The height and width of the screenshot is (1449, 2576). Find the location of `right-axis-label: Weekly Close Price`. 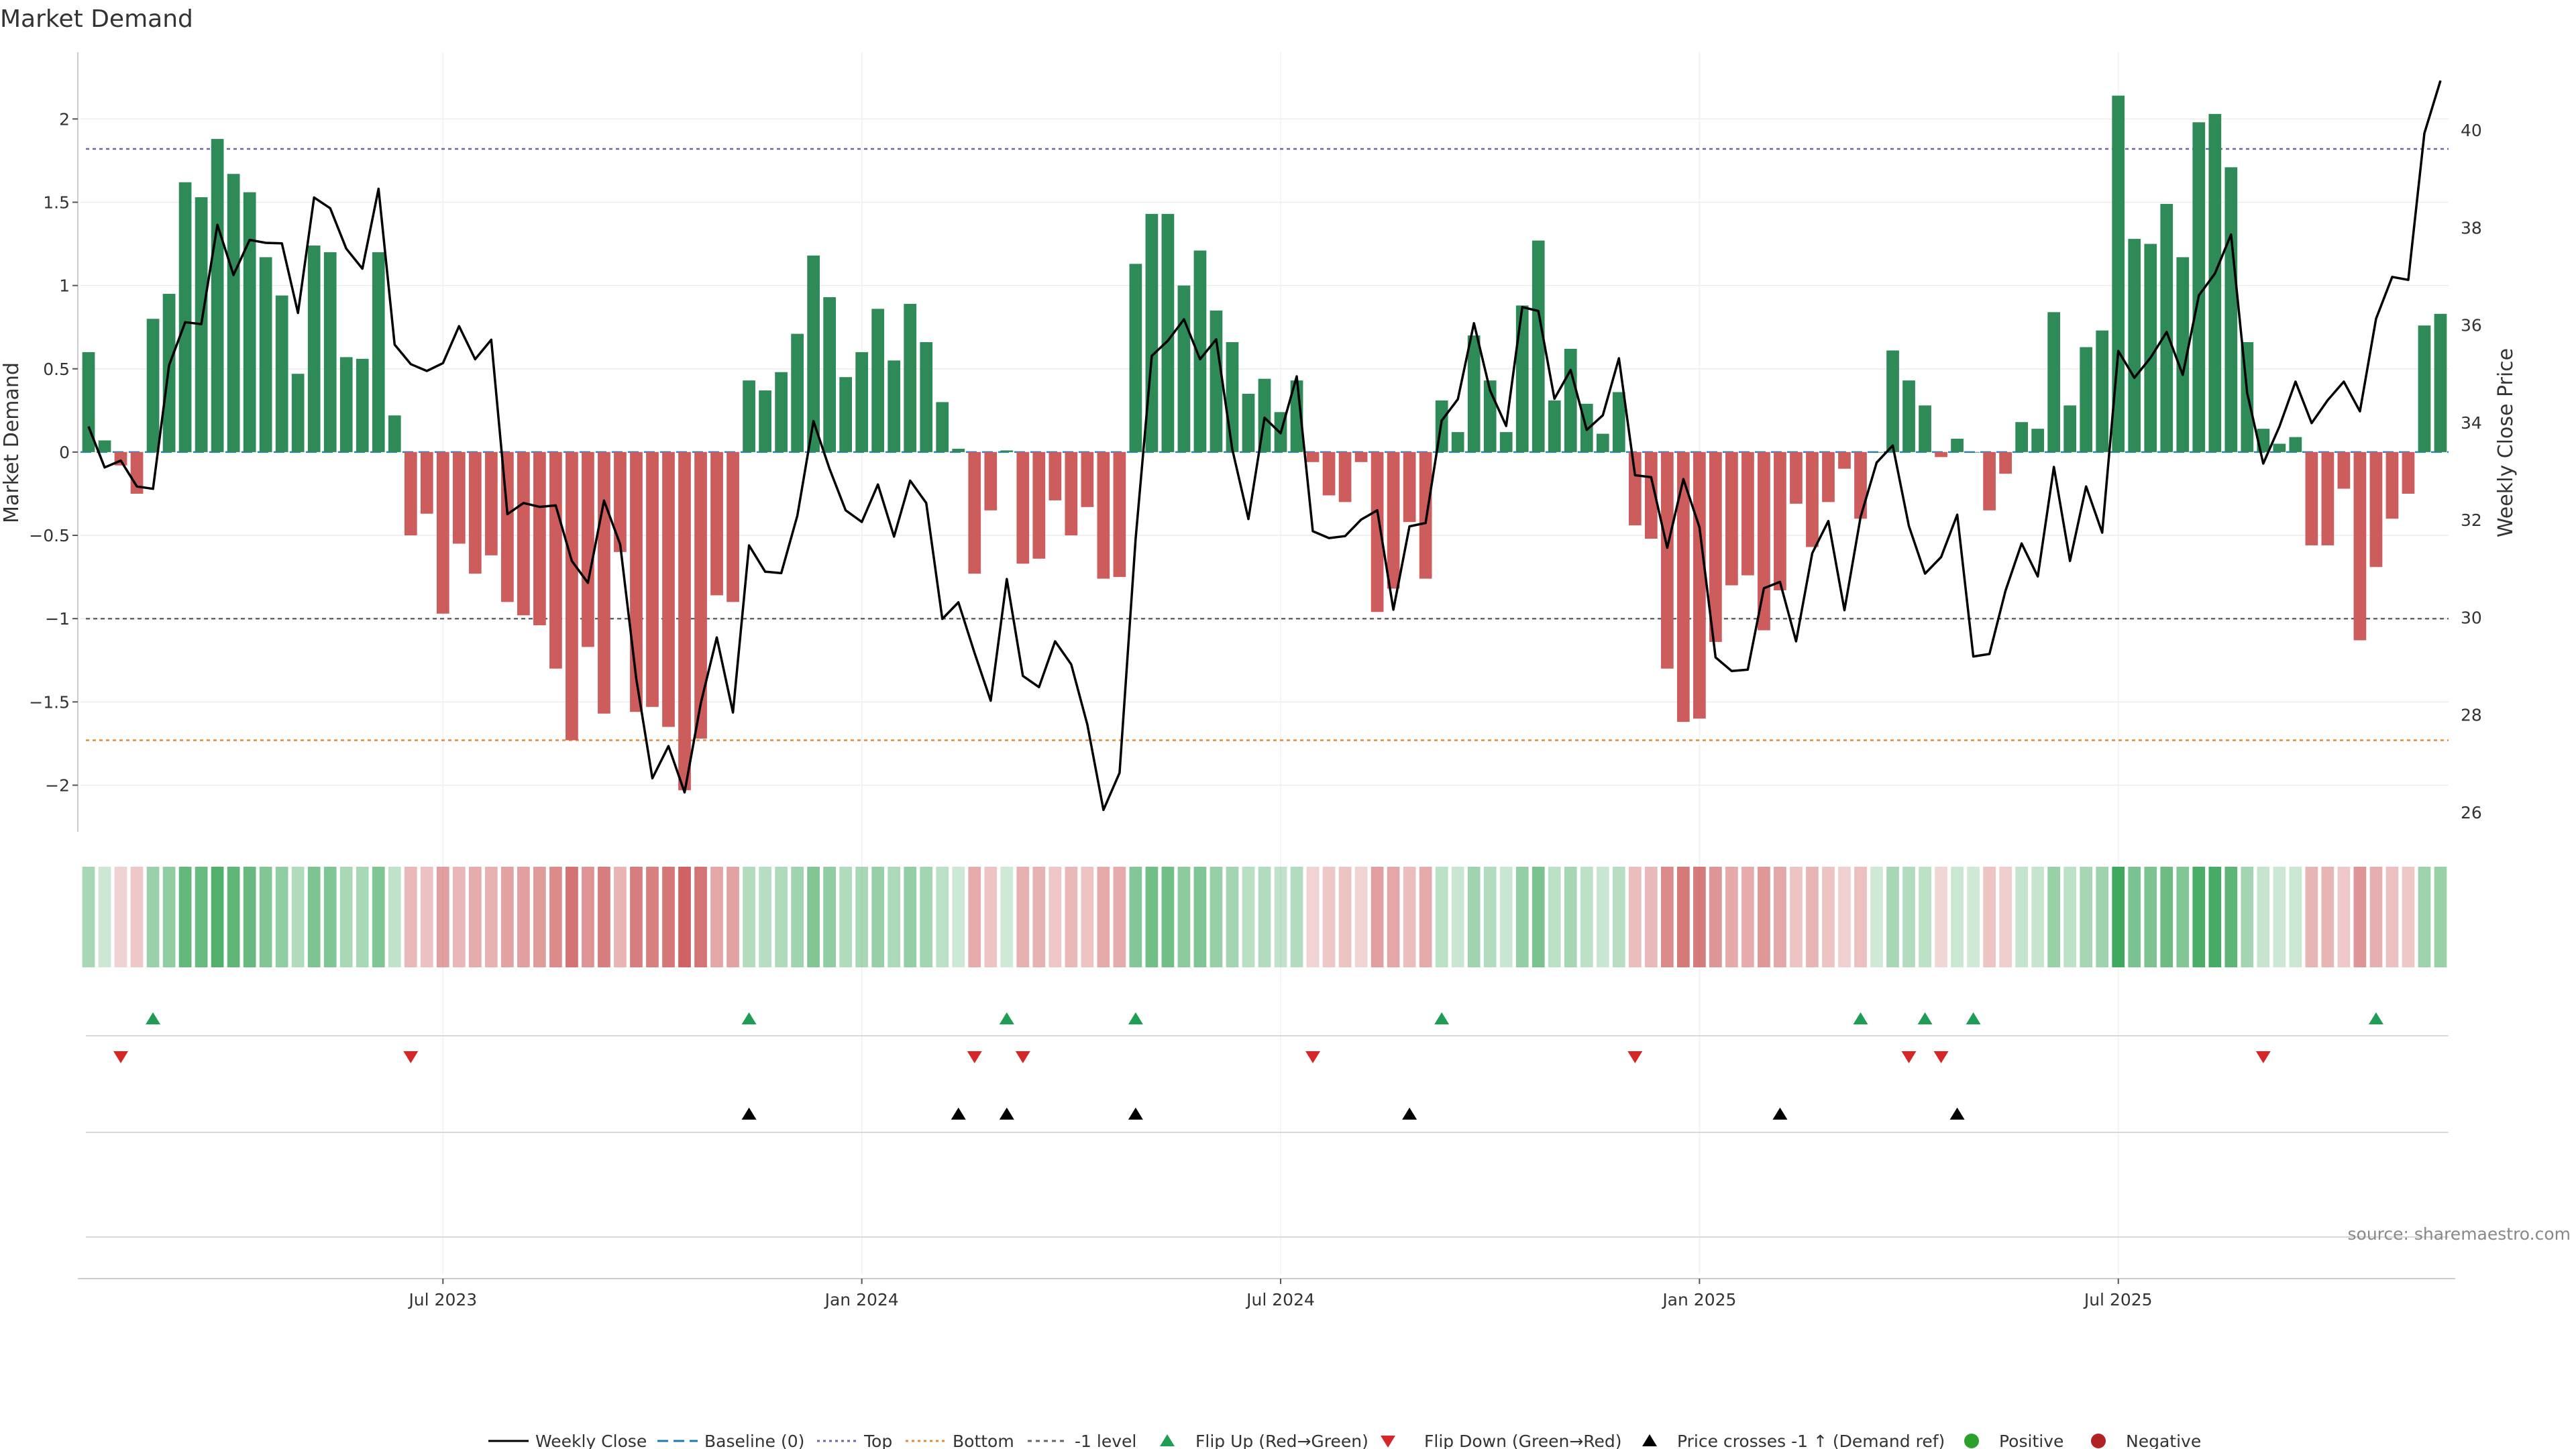

right-axis-label: Weekly Close Price is located at coordinates (2506, 442).